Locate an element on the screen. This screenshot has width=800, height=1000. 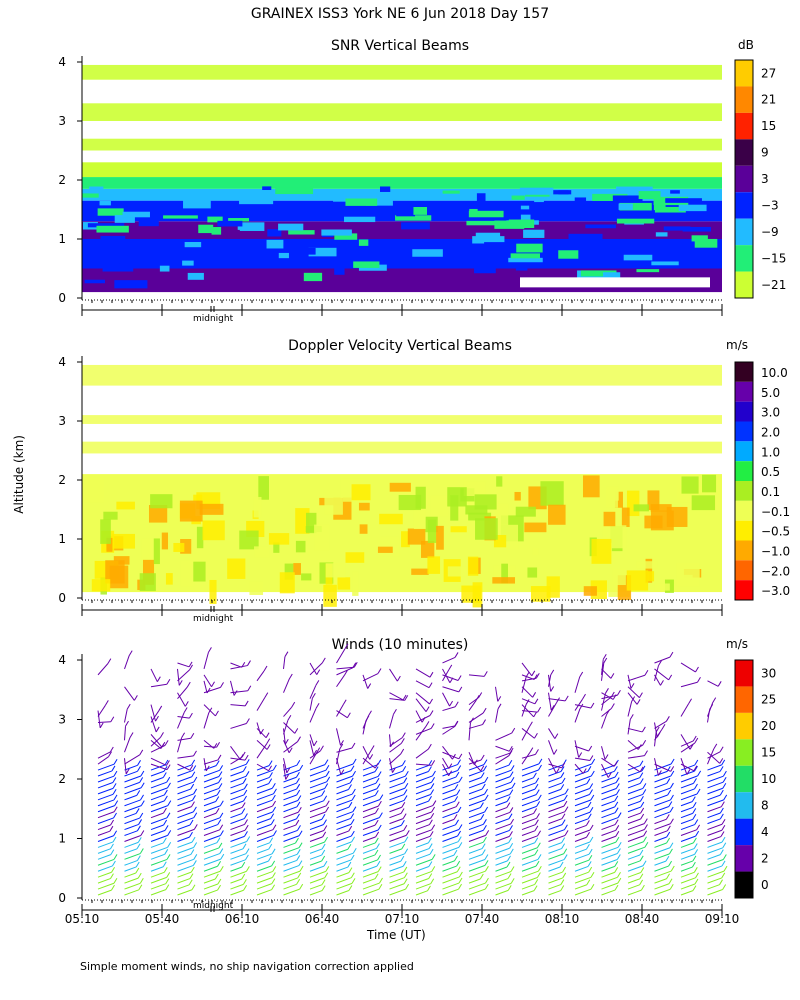
colorbar-label: 2 is located at coordinates (765, 858).